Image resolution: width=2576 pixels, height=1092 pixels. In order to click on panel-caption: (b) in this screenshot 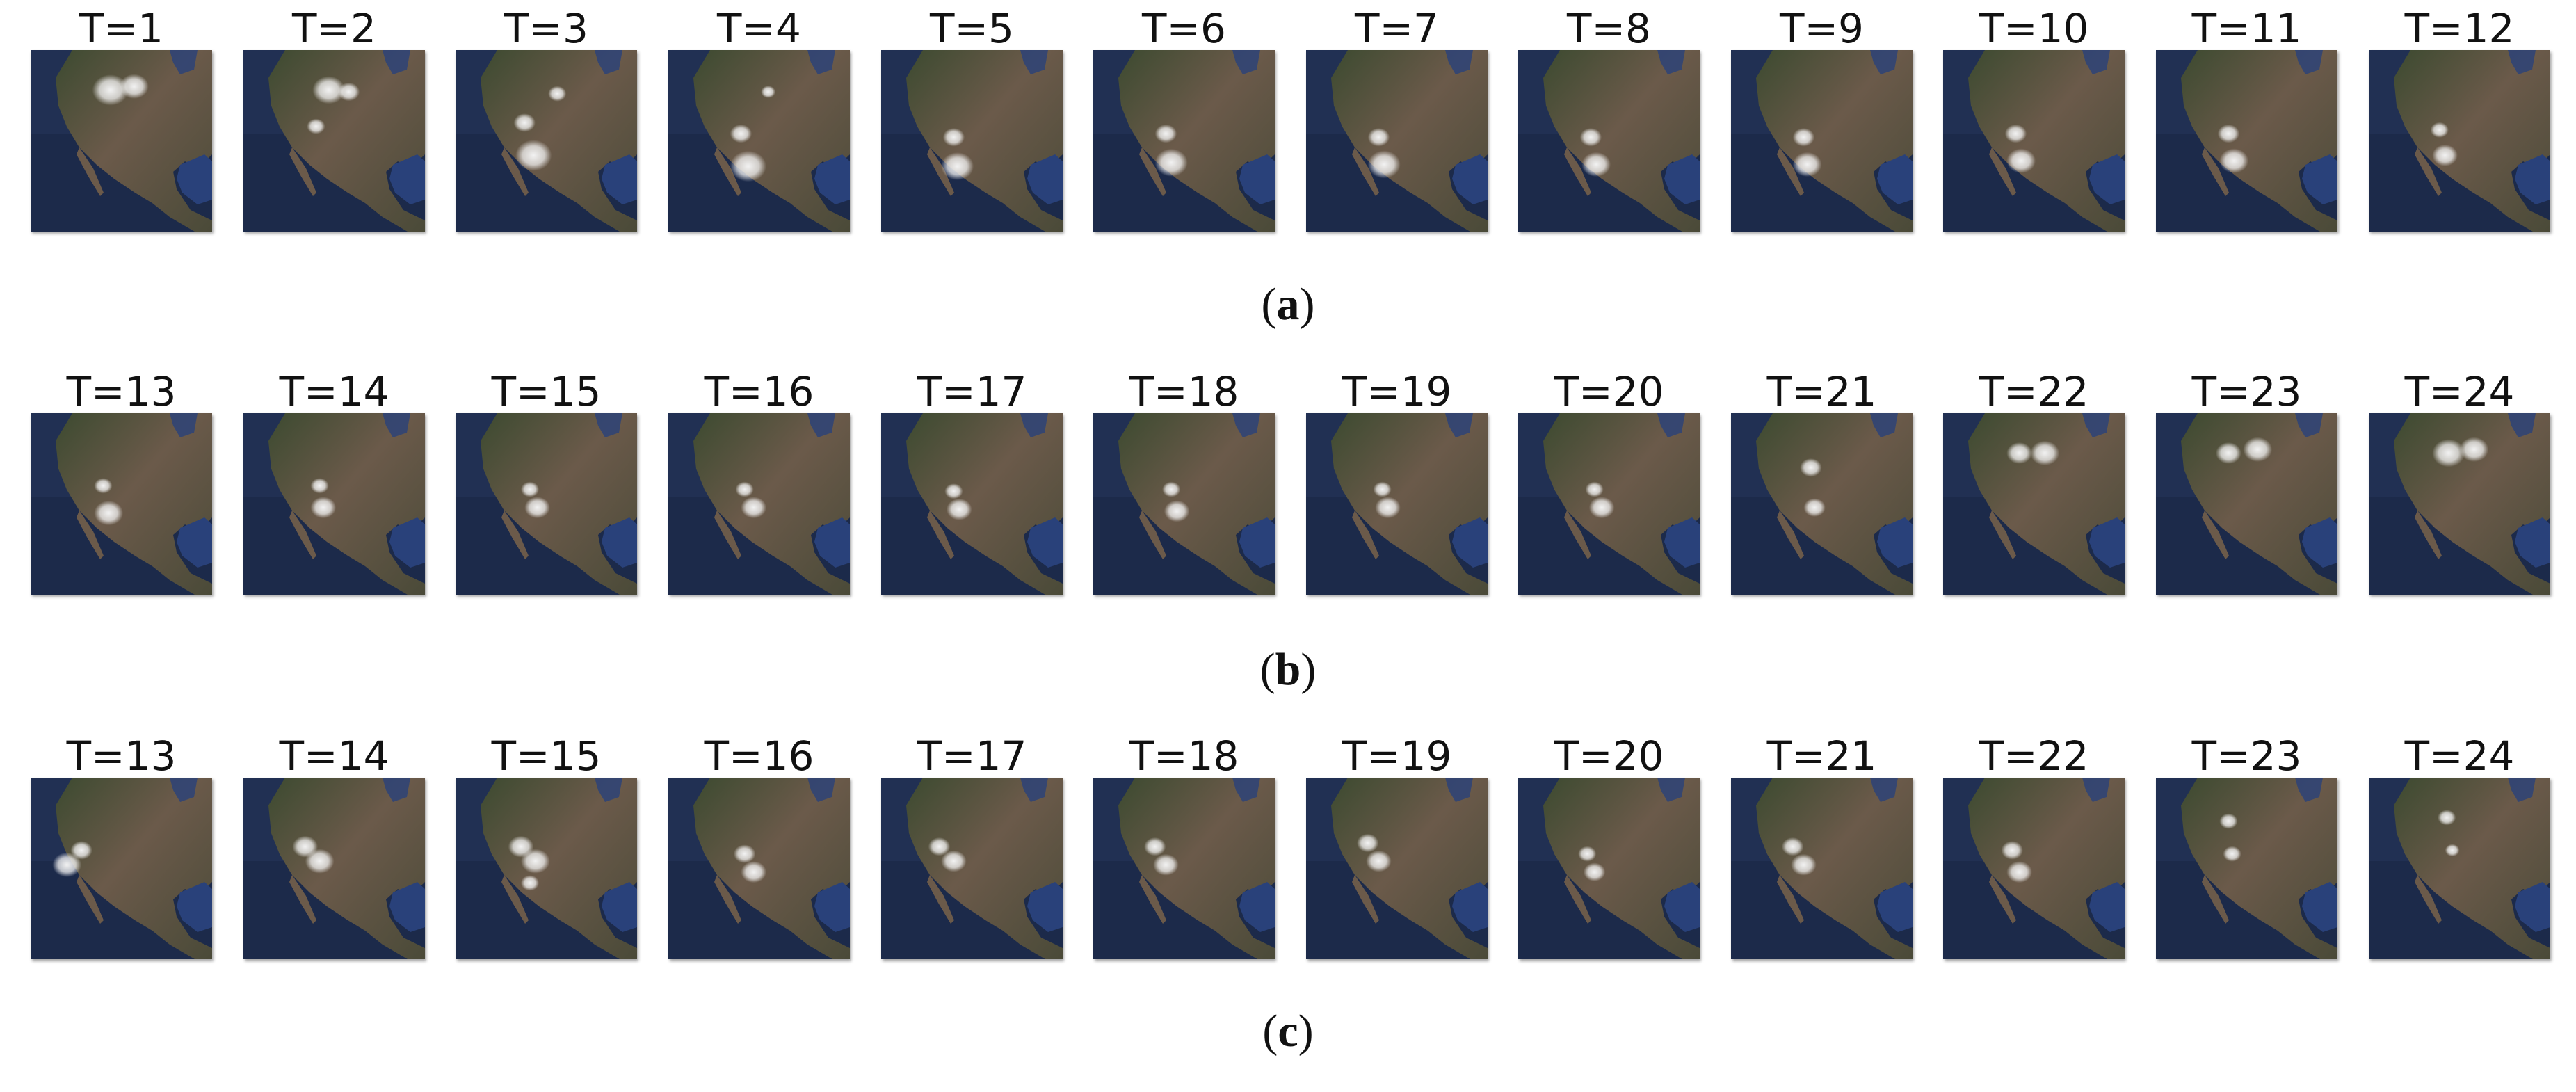, I will do `click(1288, 669)`.